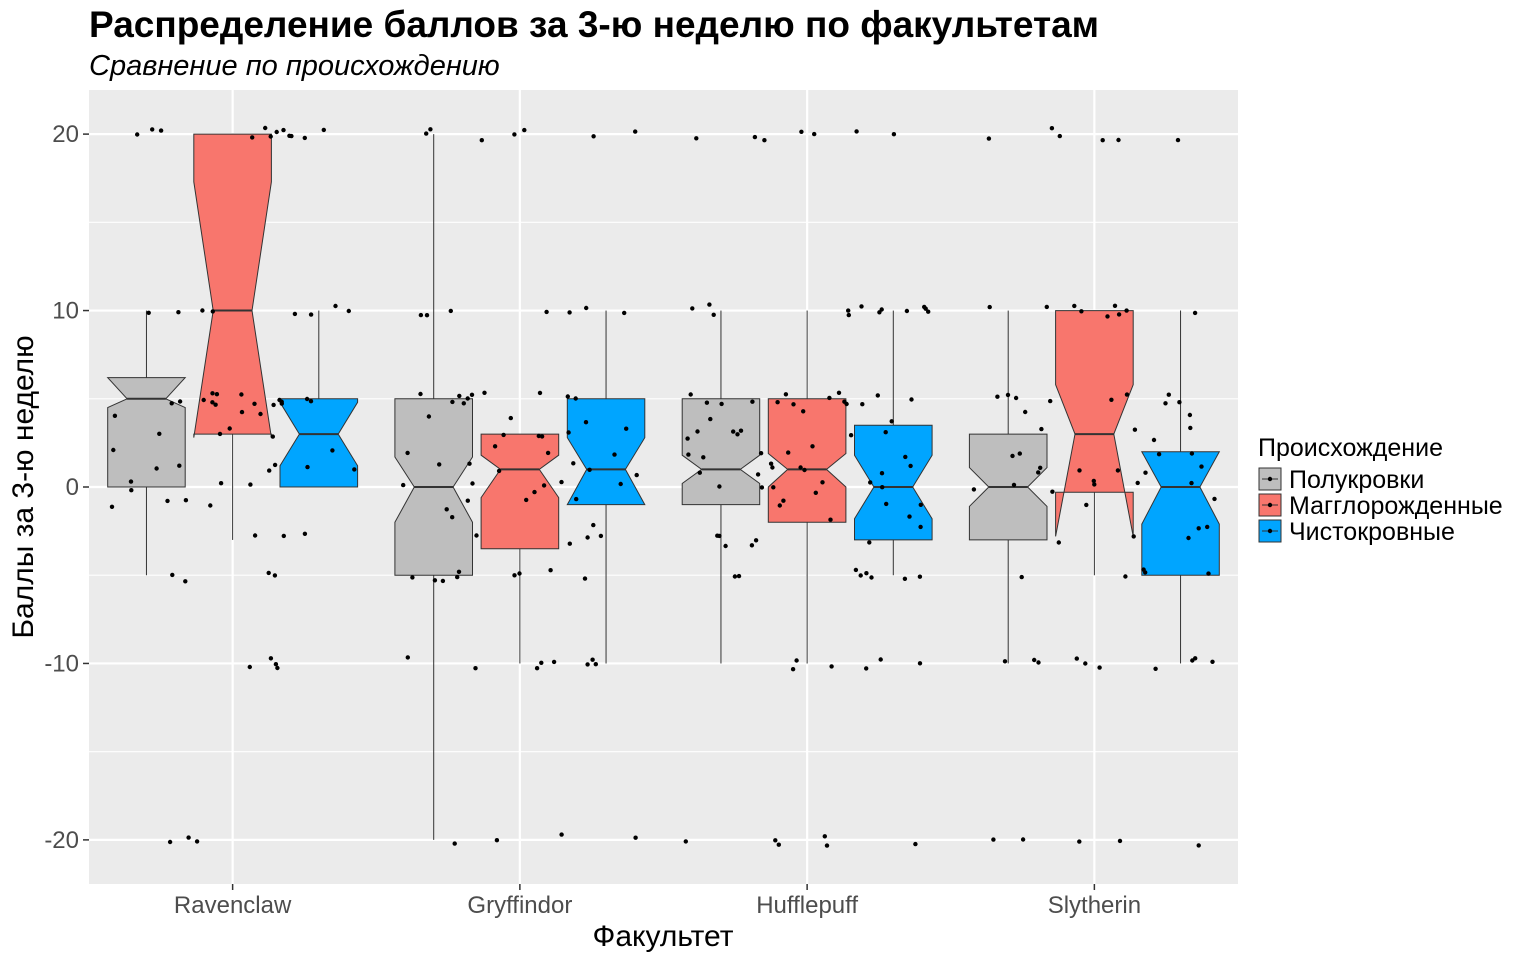 Image resolution: width=1536 pixels, height=960 pixels. What do you see at coordinates (1094, 905) in the screenshot?
I see `x-tick-label: Slytherin` at bounding box center [1094, 905].